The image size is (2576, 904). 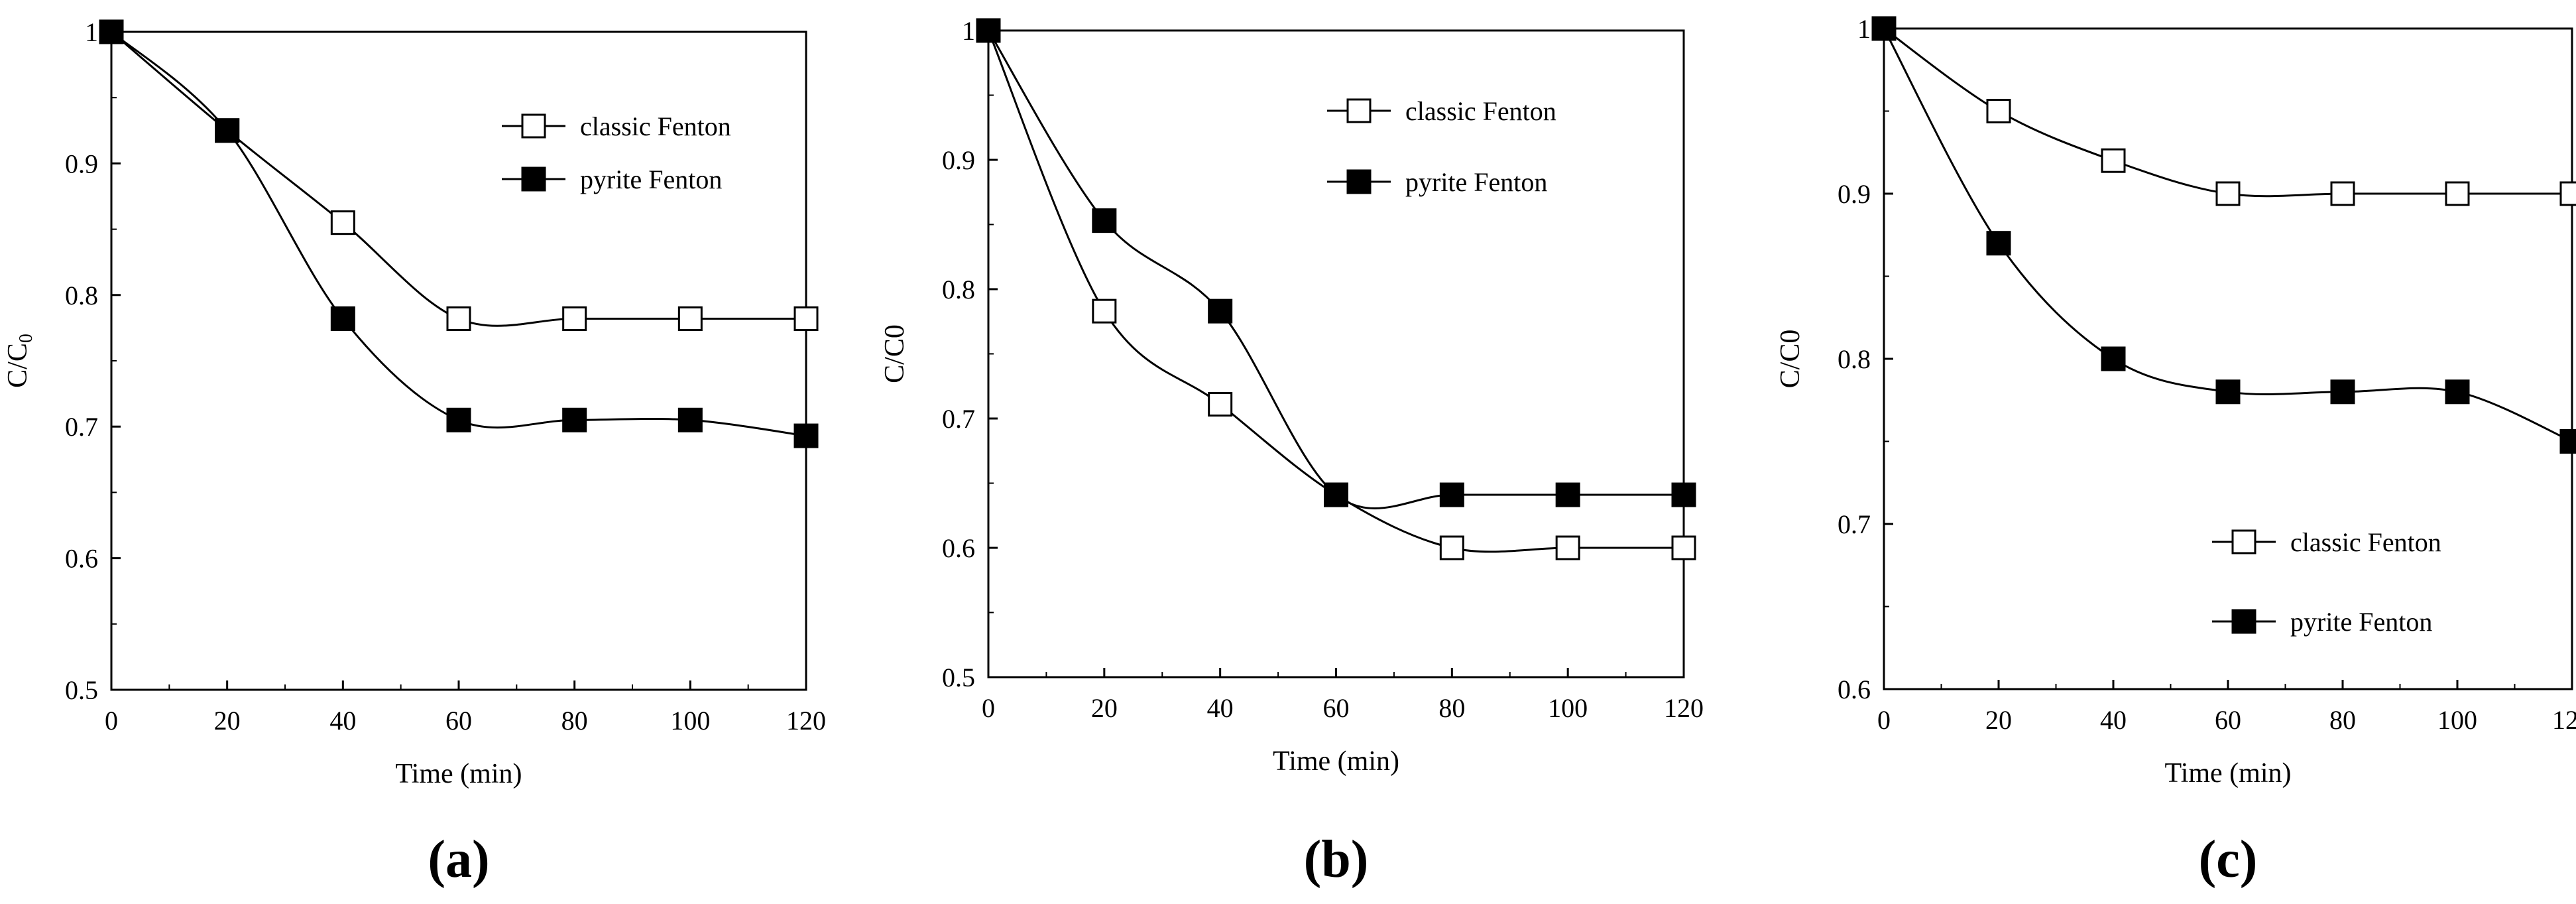 What do you see at coordinates (1337, 859) in the screenshot?
I see `panel-label: (b)` at bounding box center [1337, 859].